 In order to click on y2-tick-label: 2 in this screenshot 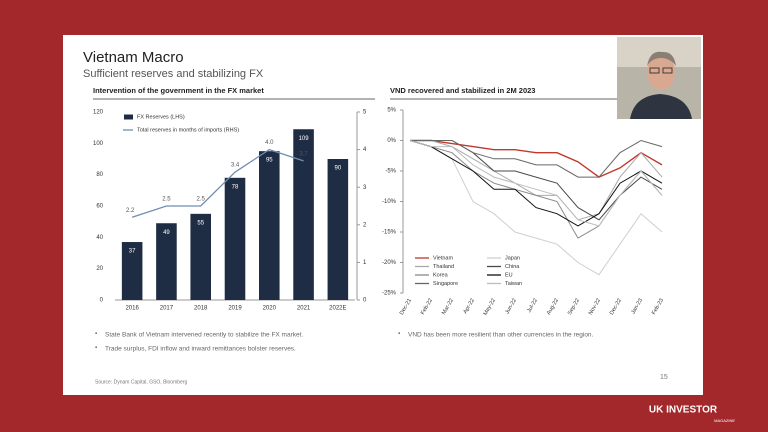, I will do `click(365, 225)`.